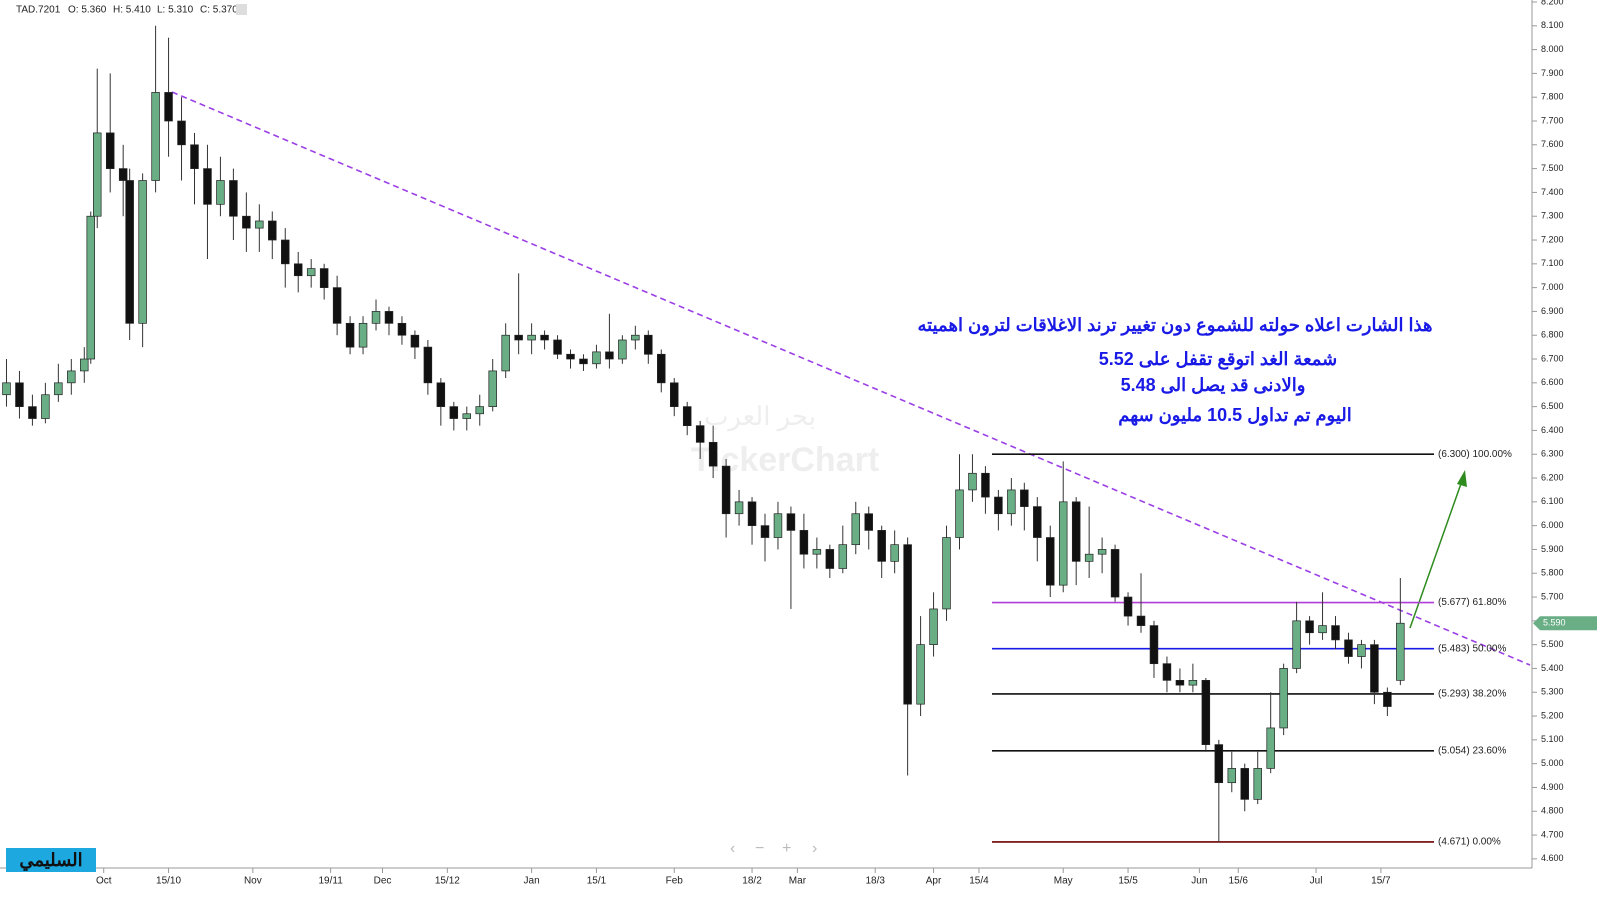 The image size is (1597, 899). Describe the element at coordinates (1552, 525) in the screenshot. I see `y-tick-label: 6.000` at that location.